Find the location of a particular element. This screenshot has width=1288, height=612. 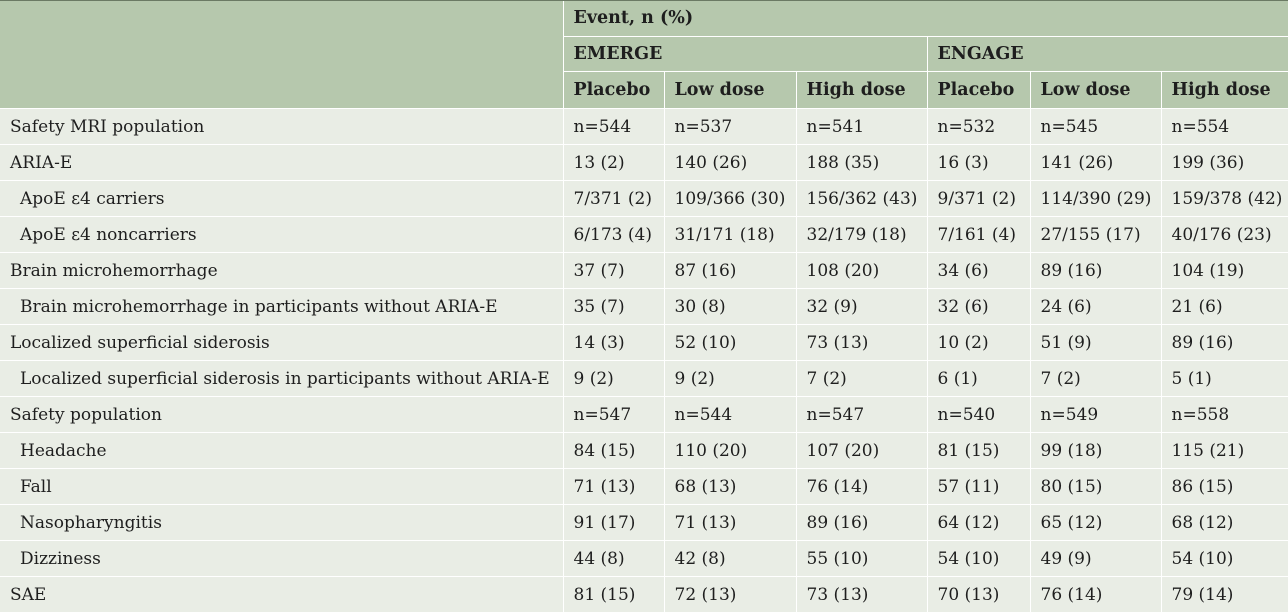

table-cell: 99 (18) is located at coordinates (1095, 451).